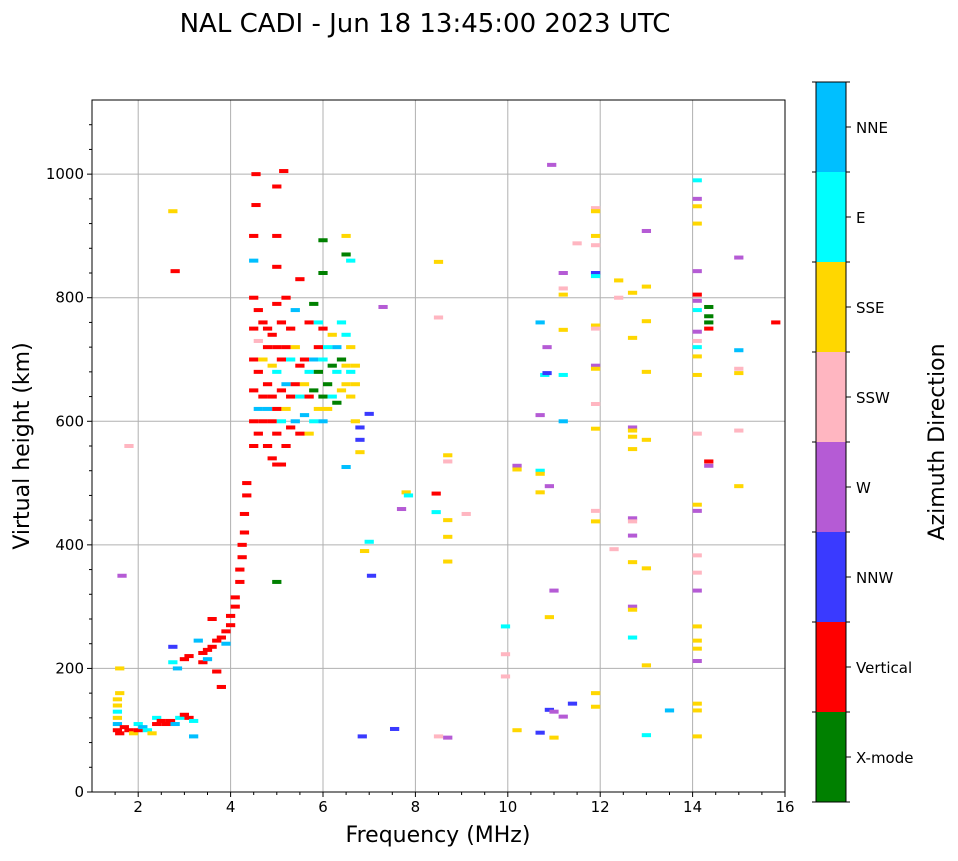 The width and height of the screenshot is (958, 861). What do you see at coordinates (862, 442) in the screenshot?
I see `colorbar: X-mode Vertical NNW W SSW SSE E NNE` at bounding box center [862, 442].